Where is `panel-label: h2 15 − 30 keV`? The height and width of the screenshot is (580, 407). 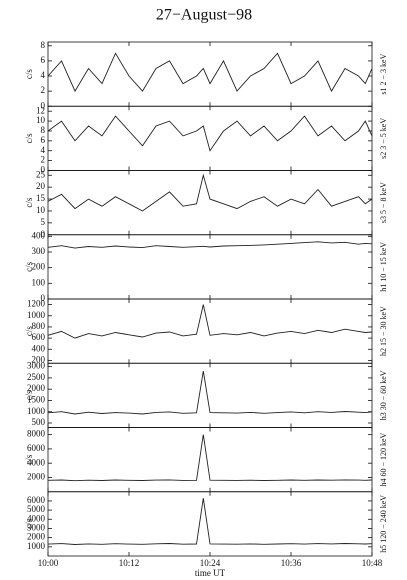
panel-label: h2 15 − 30 keV is located at coordinates (383, 331).